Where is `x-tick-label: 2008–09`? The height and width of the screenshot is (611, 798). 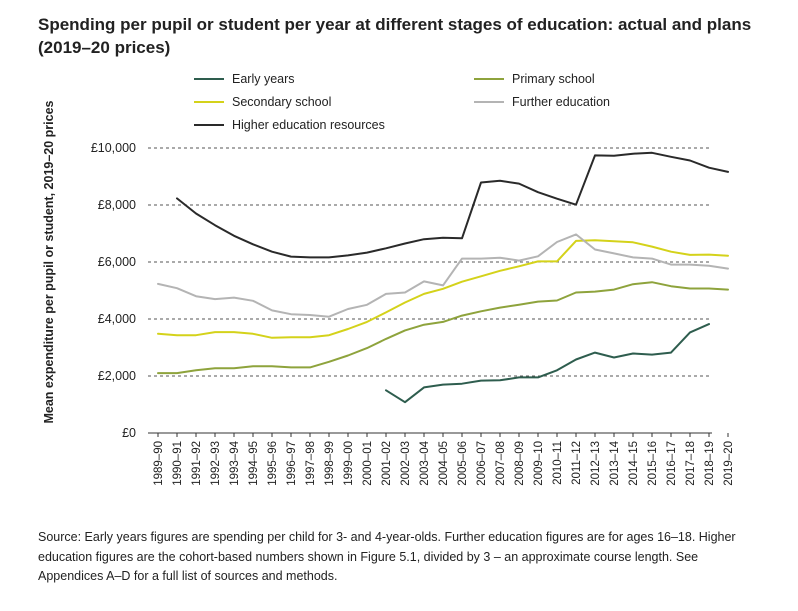
x-tick-label: 2008–09 is located at coordinates (520, 463).